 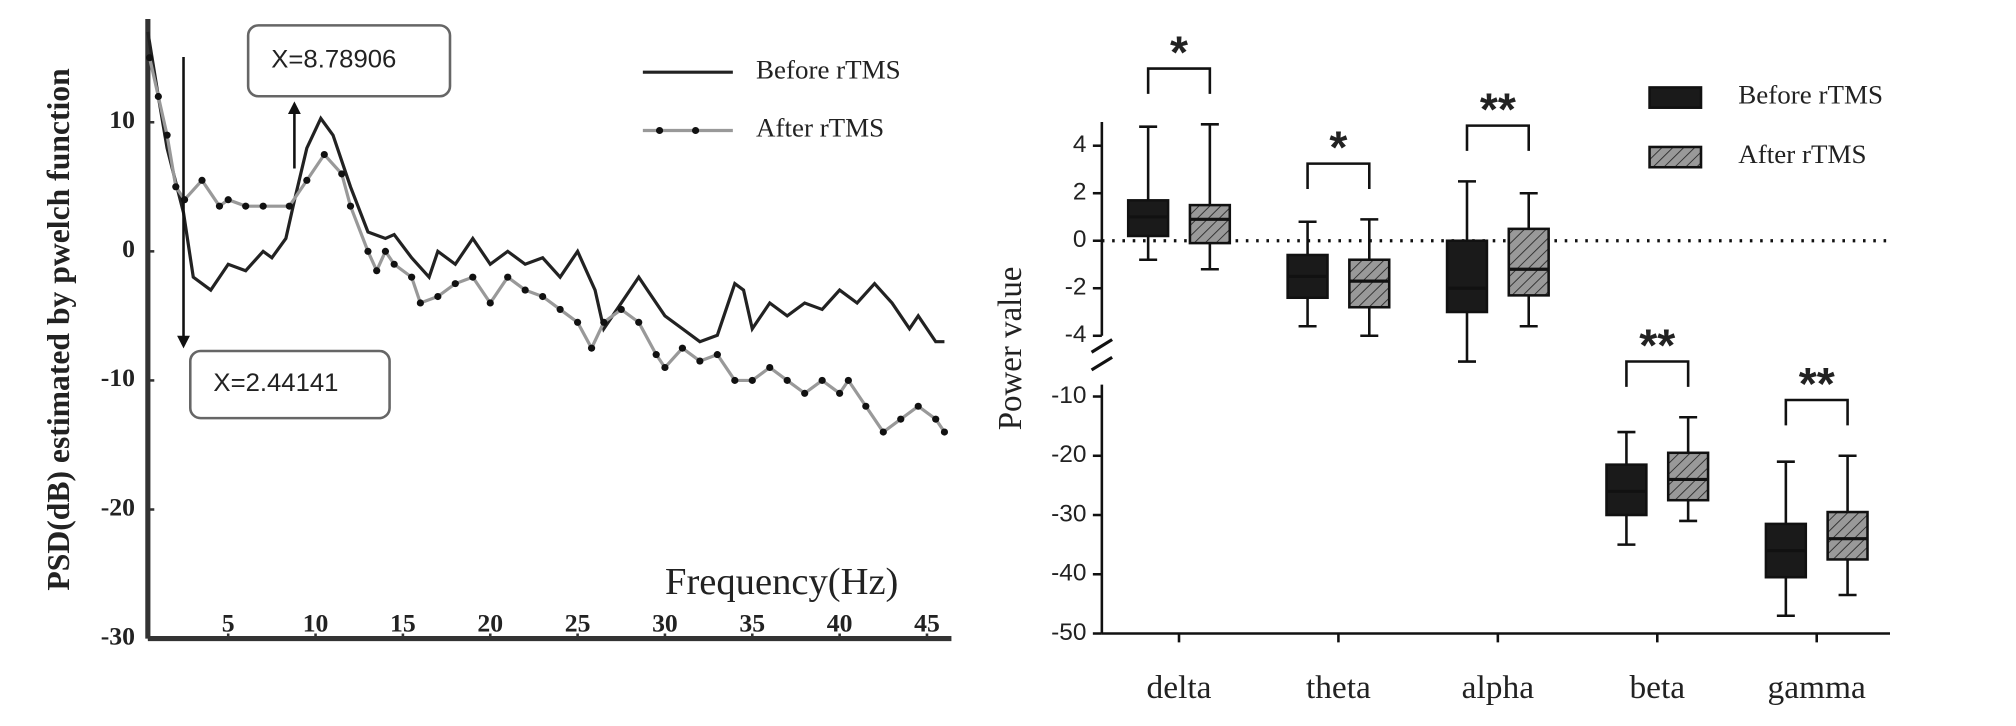 What do you see at coordinates (1080, 192) in the screenshot?
I see `y-tick-label: 2` at bounding box center [1080, 192].